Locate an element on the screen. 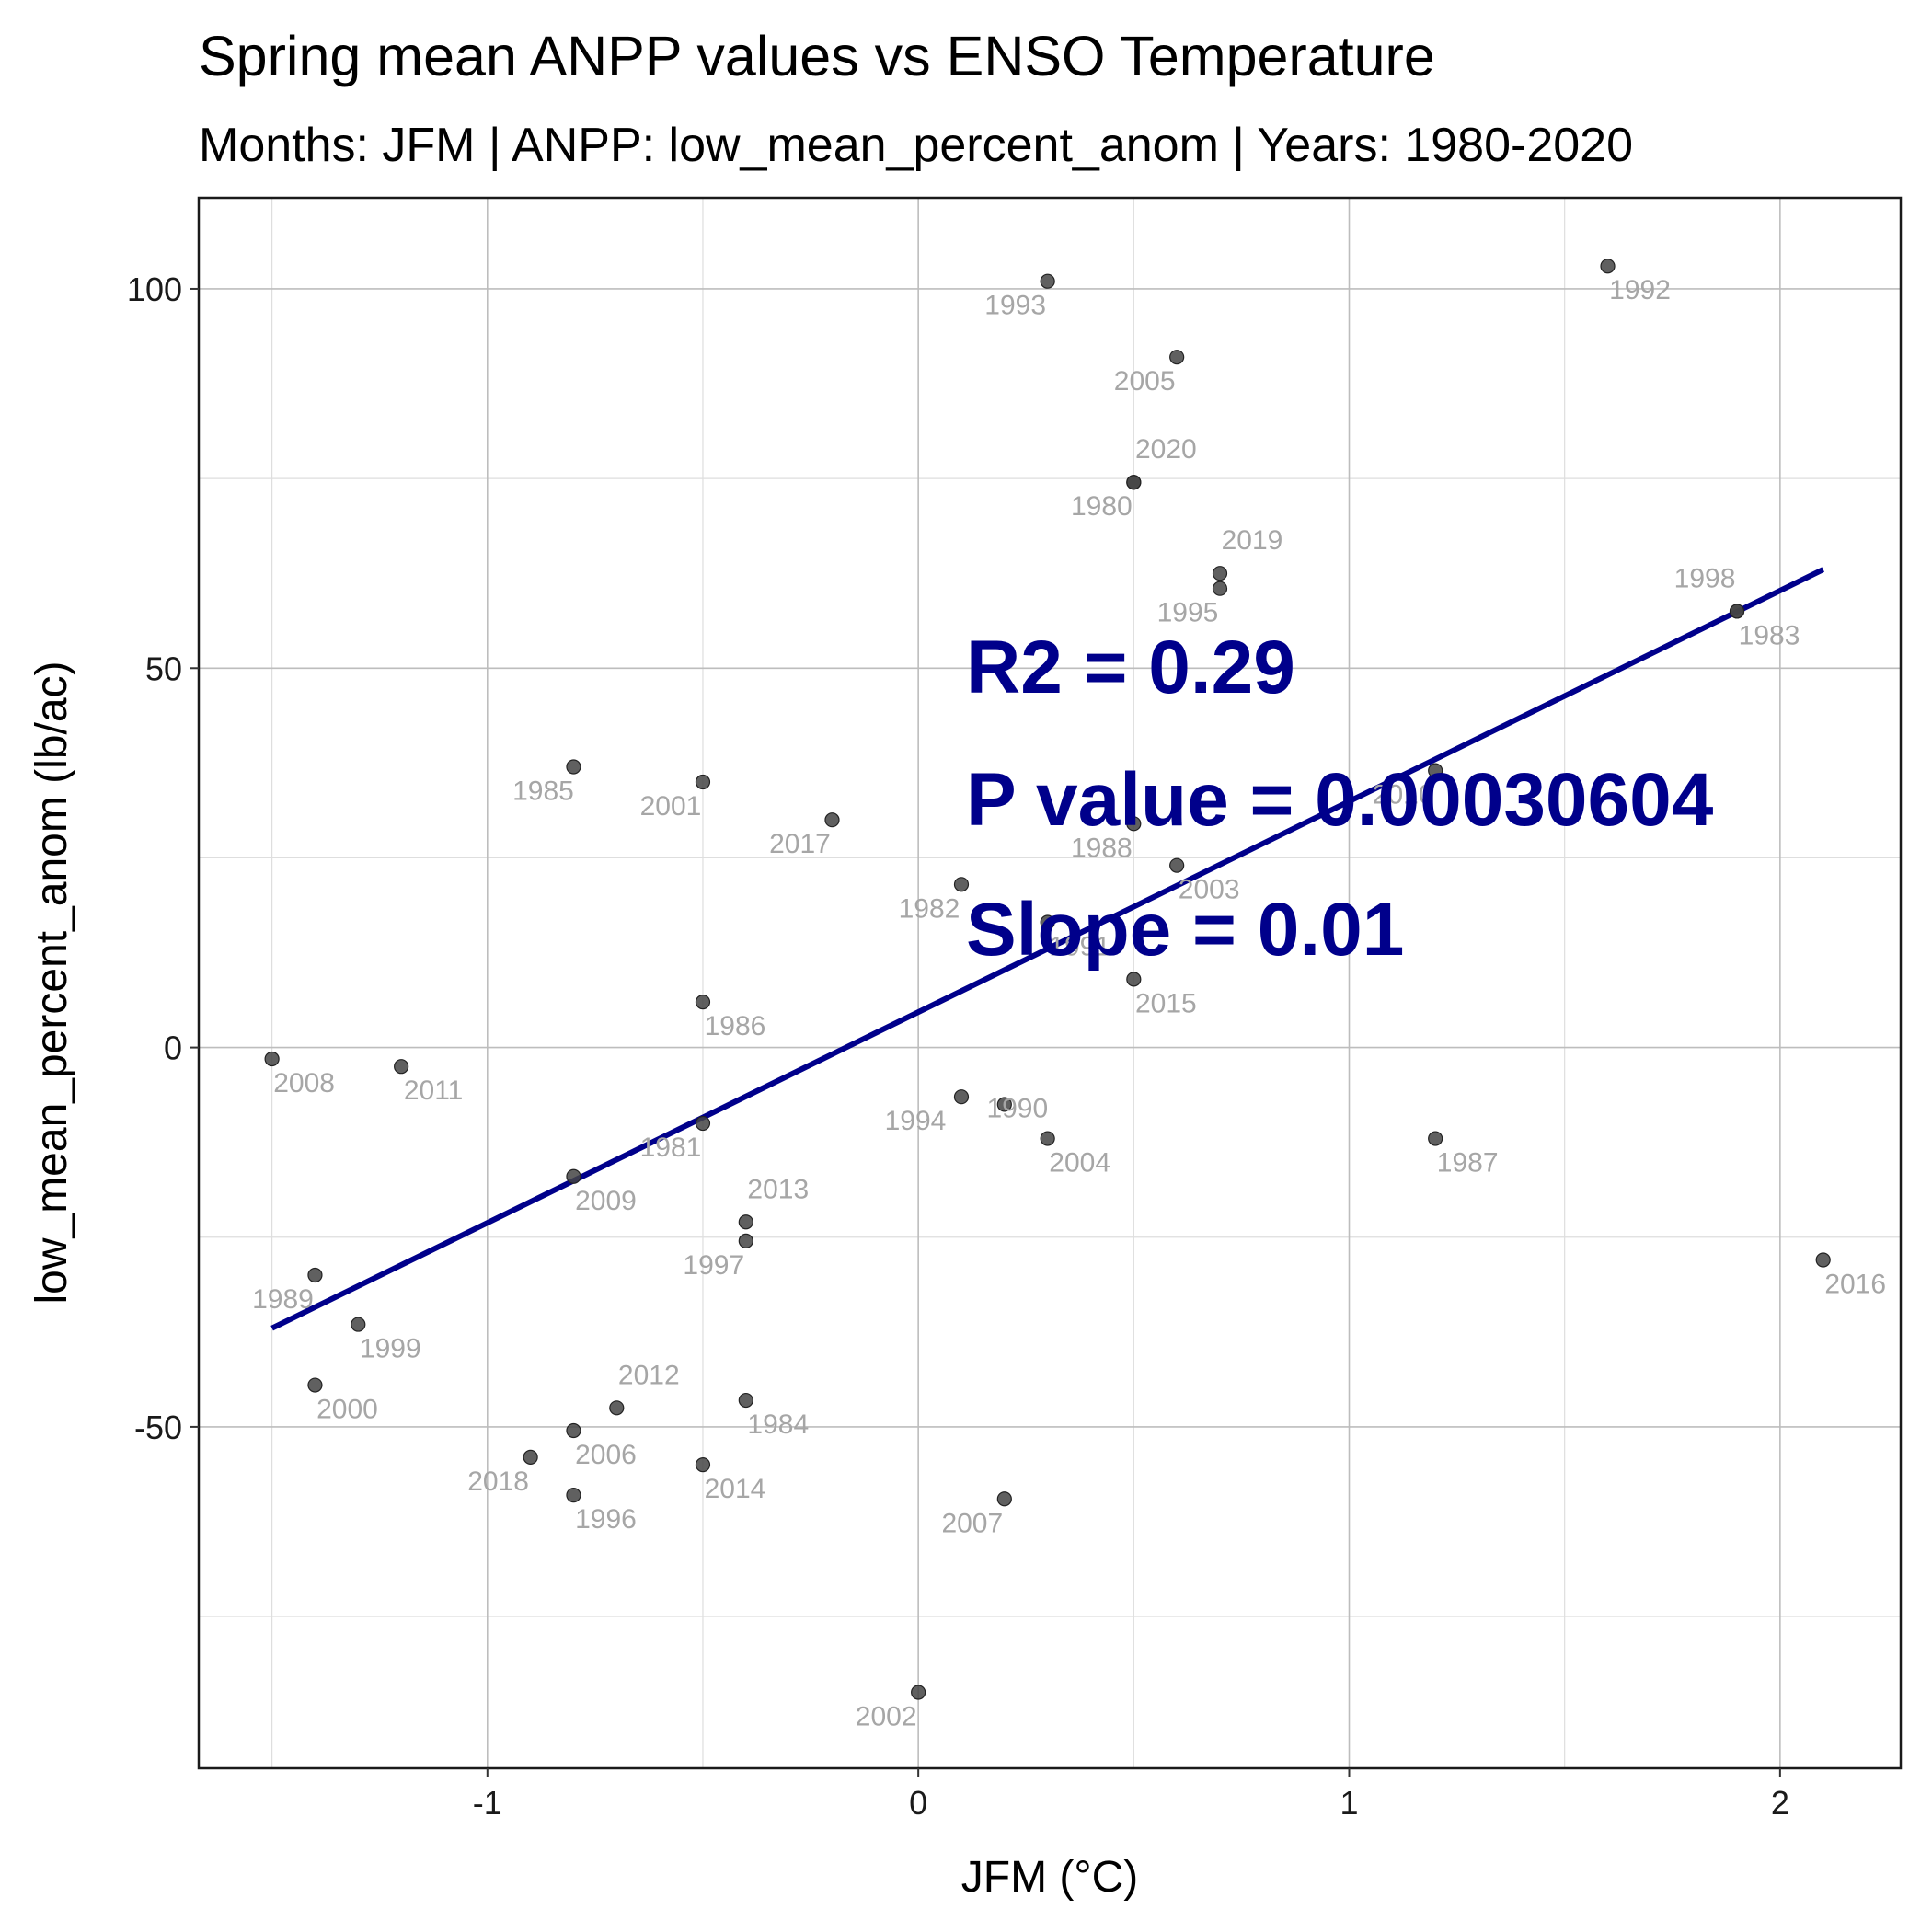 The width and height of the screenshot is (1932, 1932). point-label-2011: 2011 is located at coordinates (434, 1090).